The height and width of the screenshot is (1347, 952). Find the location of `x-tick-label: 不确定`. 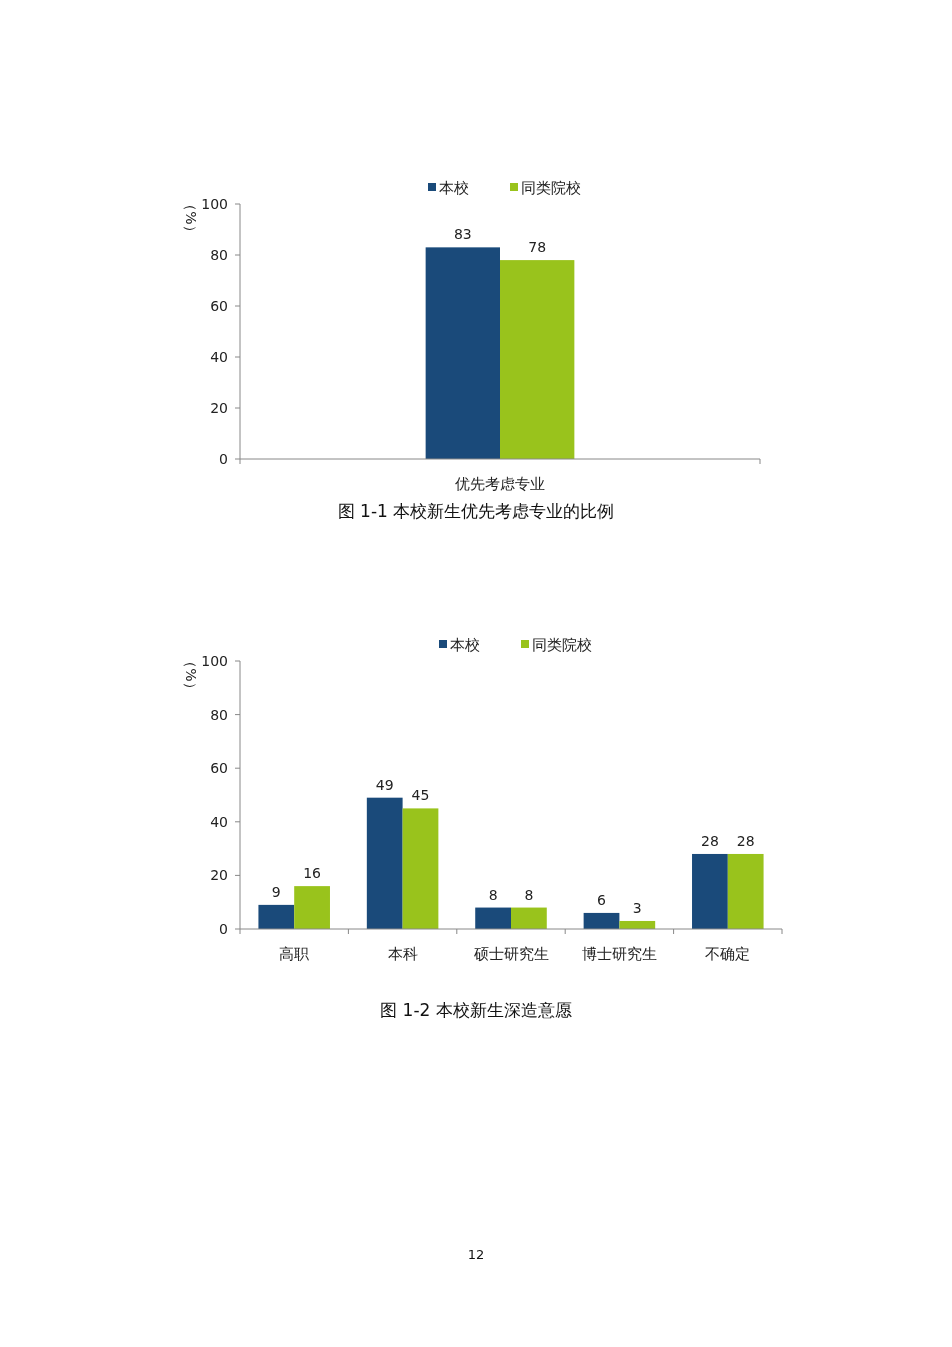

x-tick-label: 不确定 is located at coordinates (728, 954).